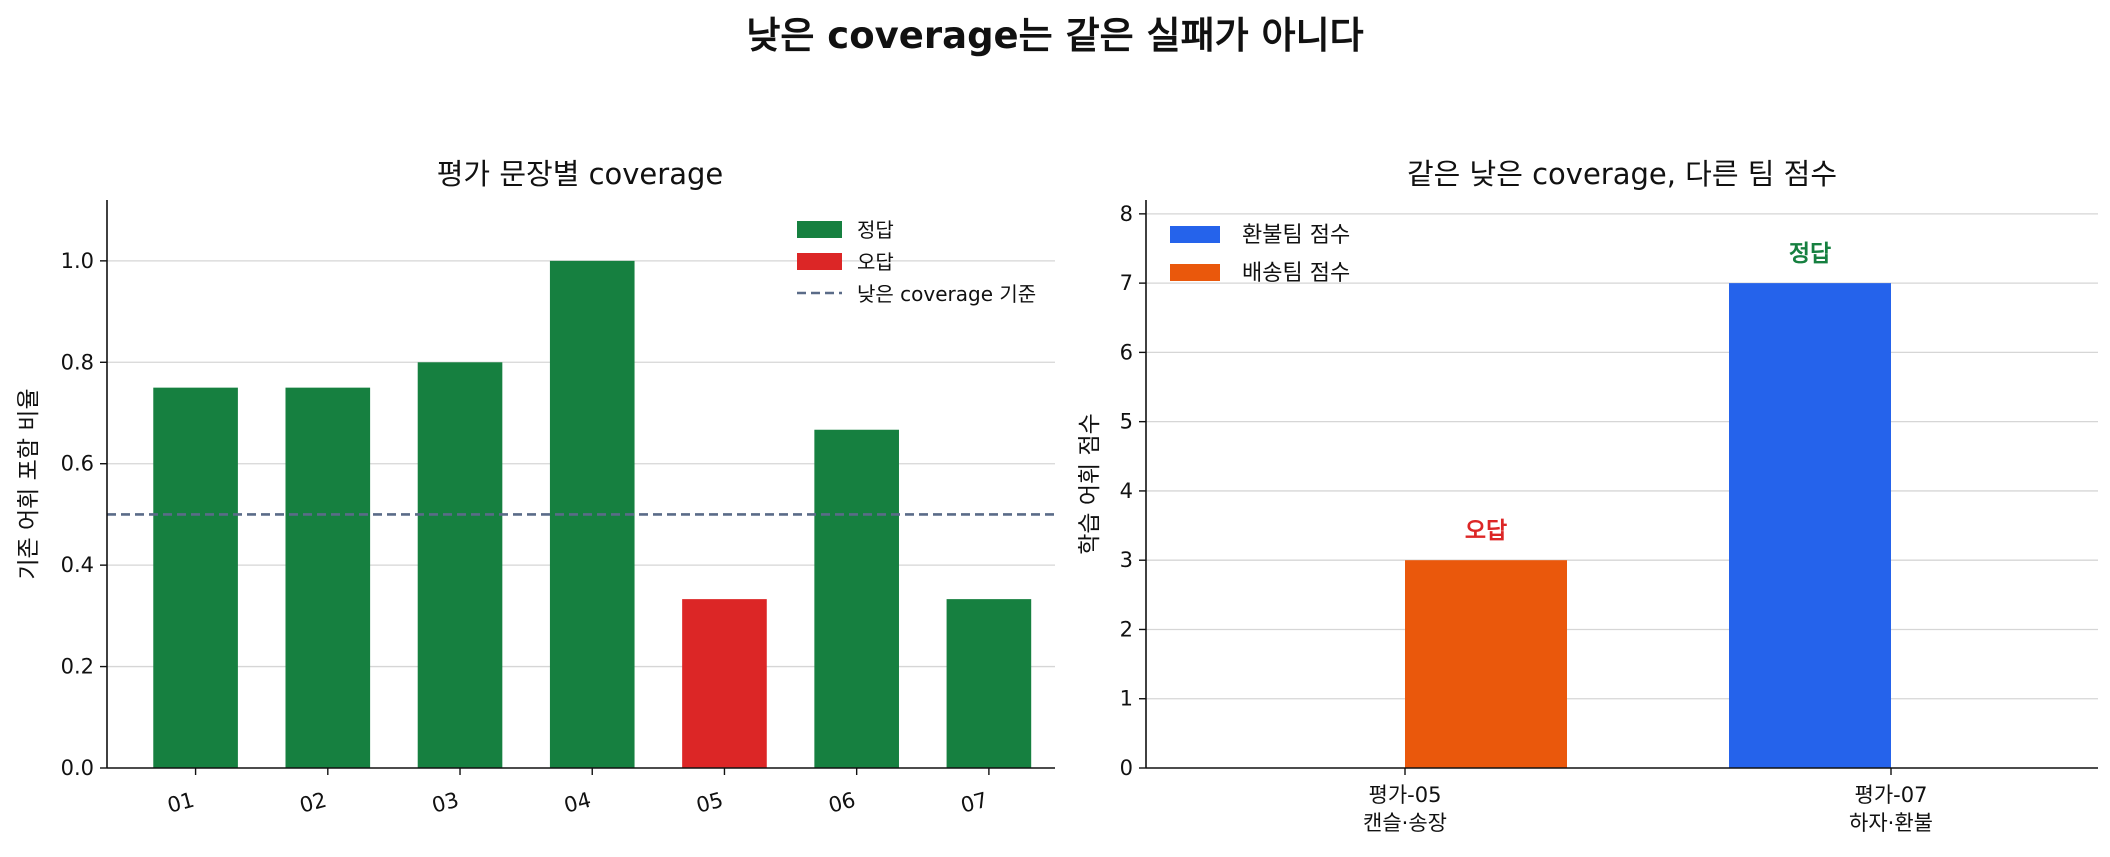  Describe the element at coordinates (974, 803) in the screenshot. I see `x-tick-label: 07` at that location.